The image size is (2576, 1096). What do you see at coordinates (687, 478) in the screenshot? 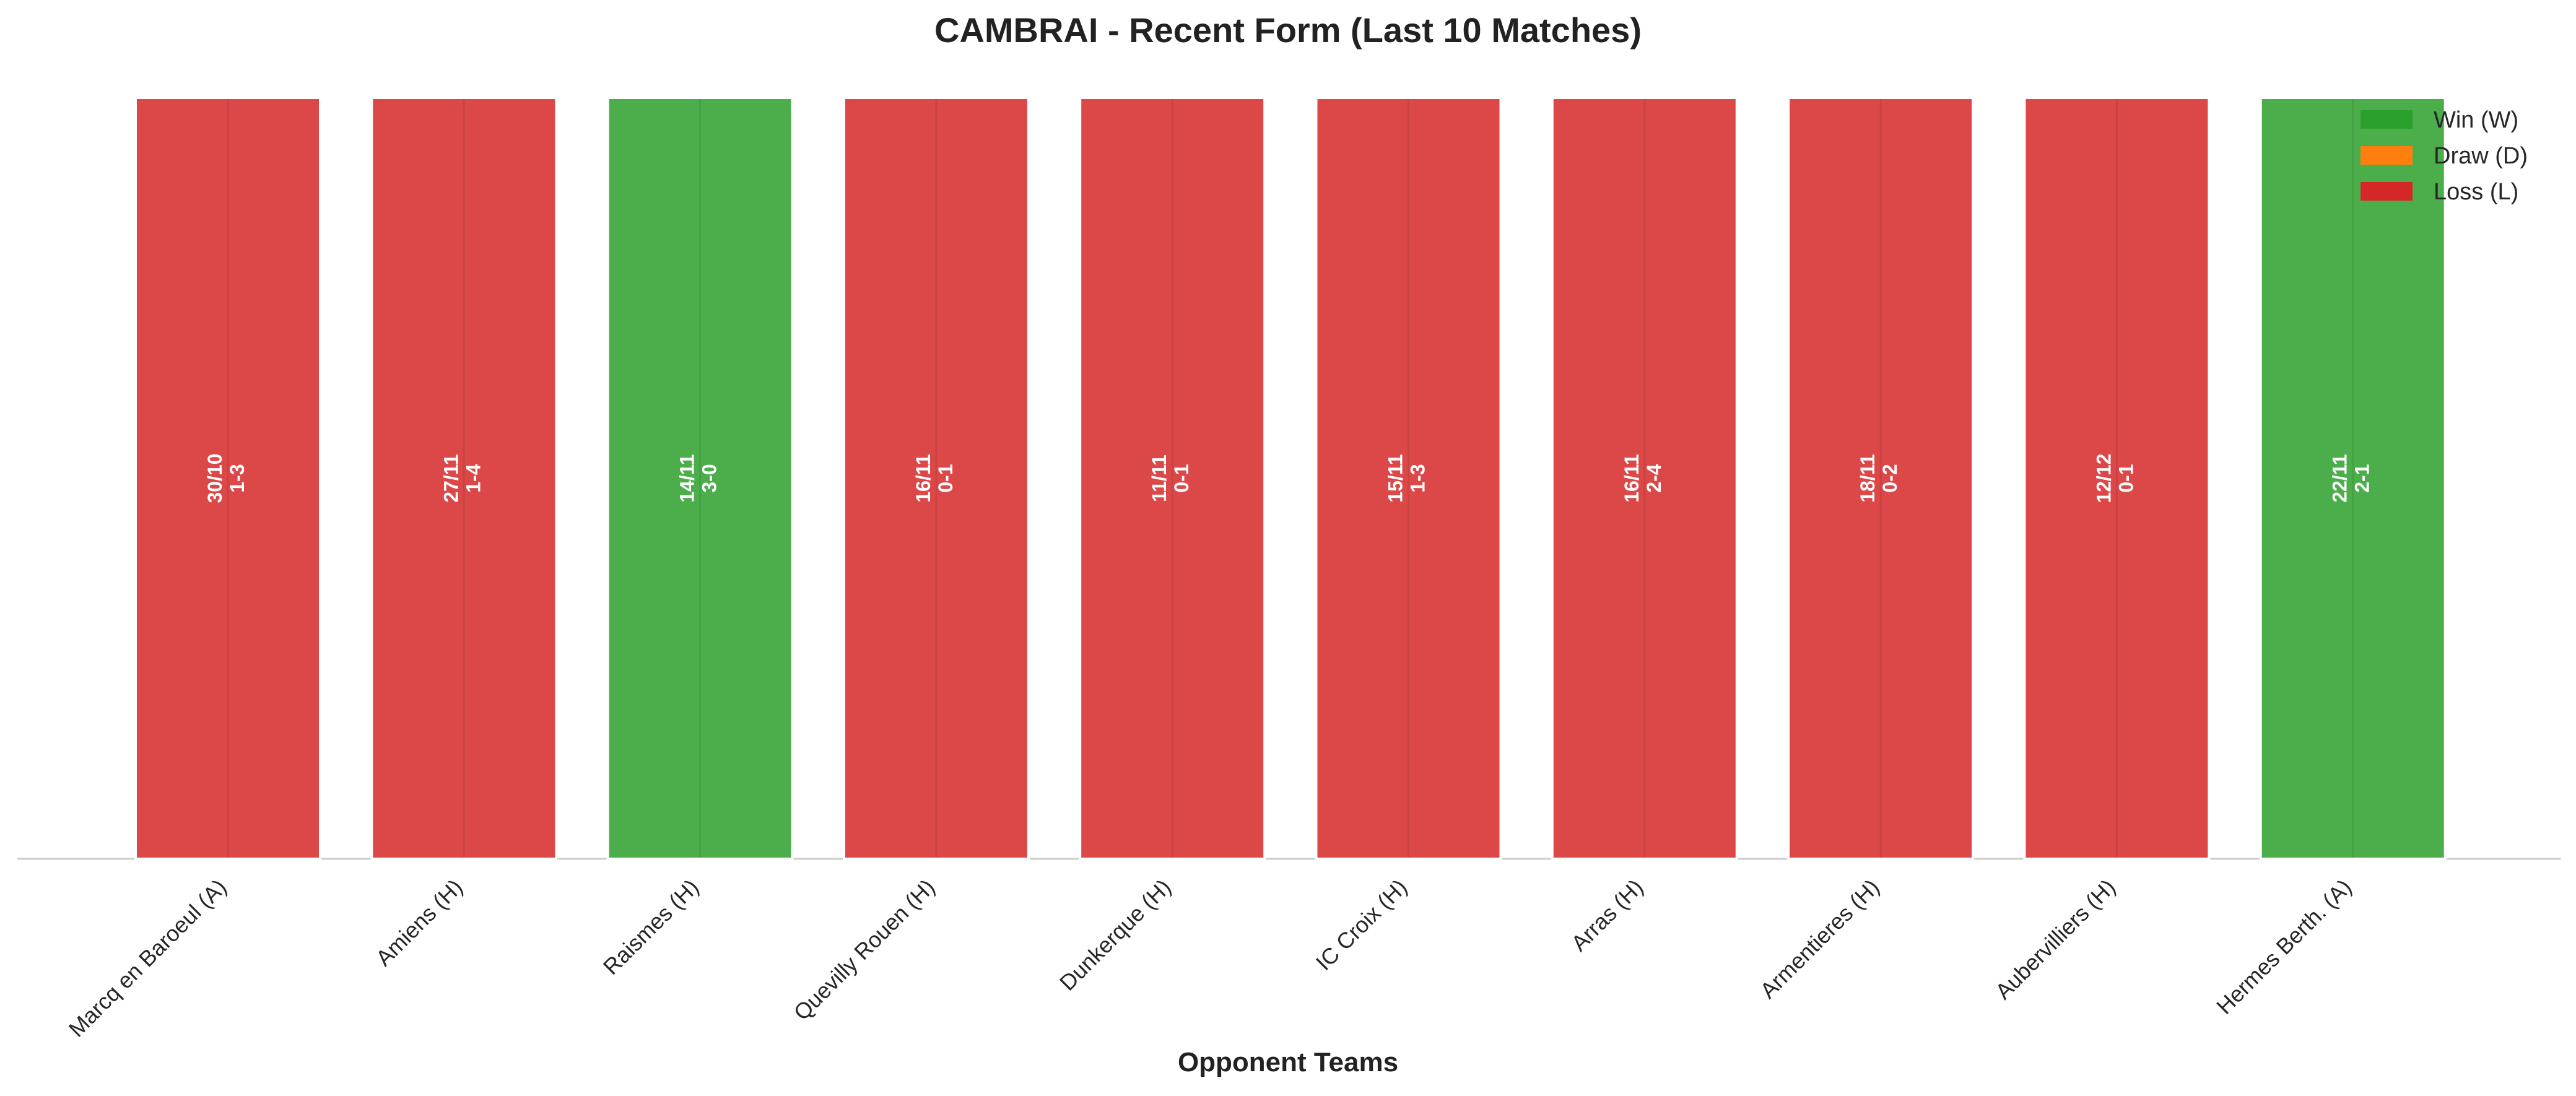
I see `match-date-label: 14/11` at bounding box center [687, 478].